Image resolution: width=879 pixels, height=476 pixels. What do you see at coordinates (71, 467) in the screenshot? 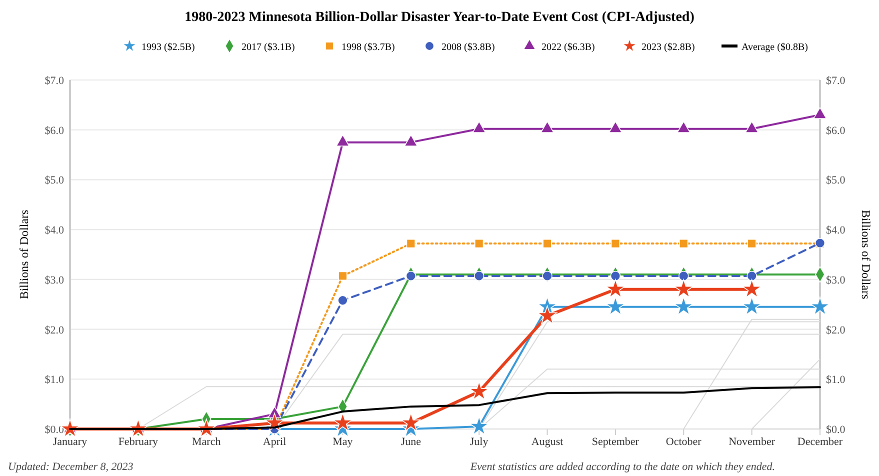
I see `text: Updated: December 8, 2023` at bounding box center [71, 467].